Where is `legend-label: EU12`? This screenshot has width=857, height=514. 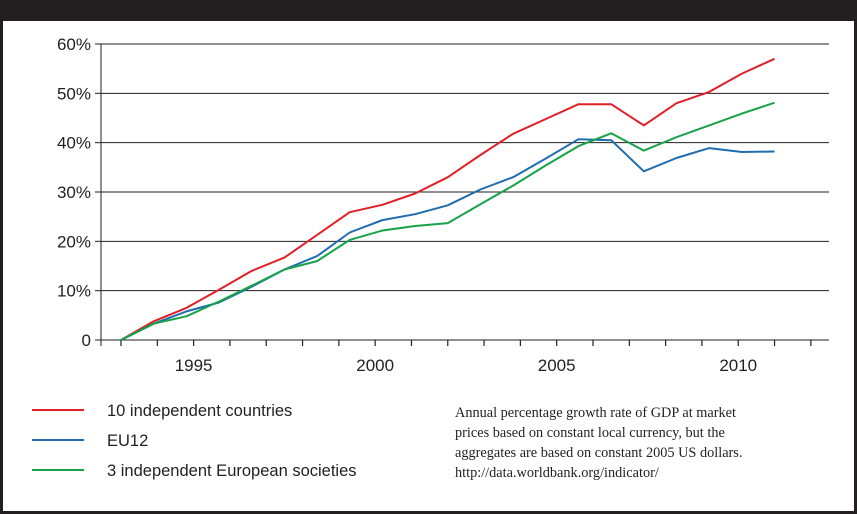
legend-label: EU12 is located at coordinates (127, 441).